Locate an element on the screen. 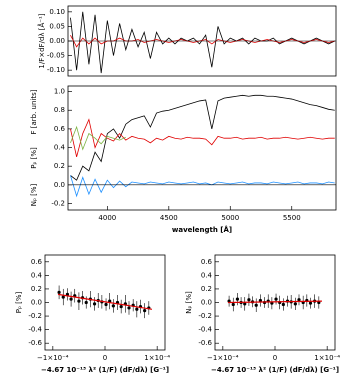 Image resolution: width=348 pixels, height=383 pixels. x-tick-label: 5000 is located at coordinates (230, 218).